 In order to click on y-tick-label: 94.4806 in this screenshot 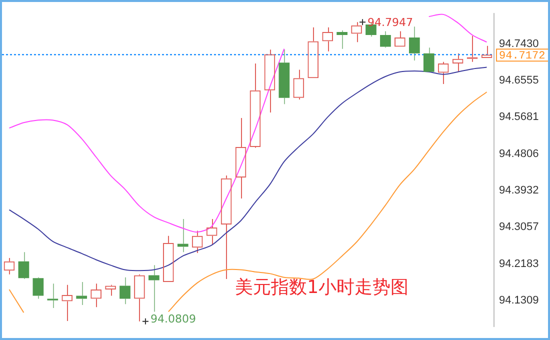, I will do `click(519, 154)`.